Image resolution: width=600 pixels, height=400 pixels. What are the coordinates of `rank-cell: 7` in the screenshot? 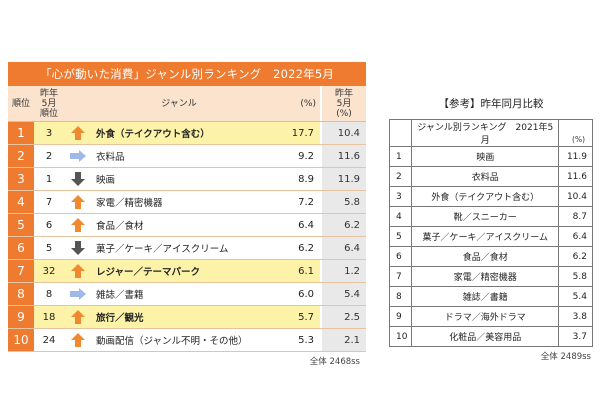 It's located at (21, 271).